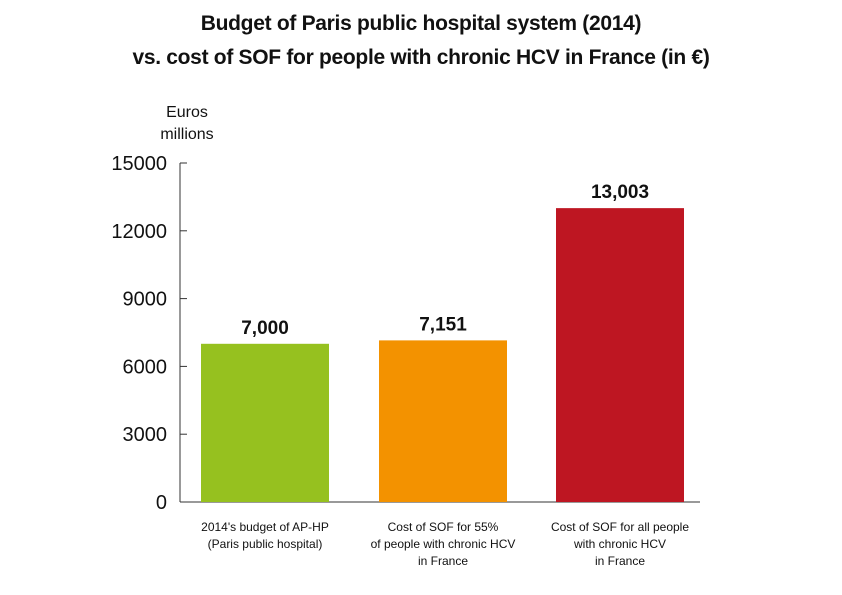  What do you see at coordinates (145, 367) in the screenshot?
I see `y-tick-label: 6000` at bounding box center [145, 367].